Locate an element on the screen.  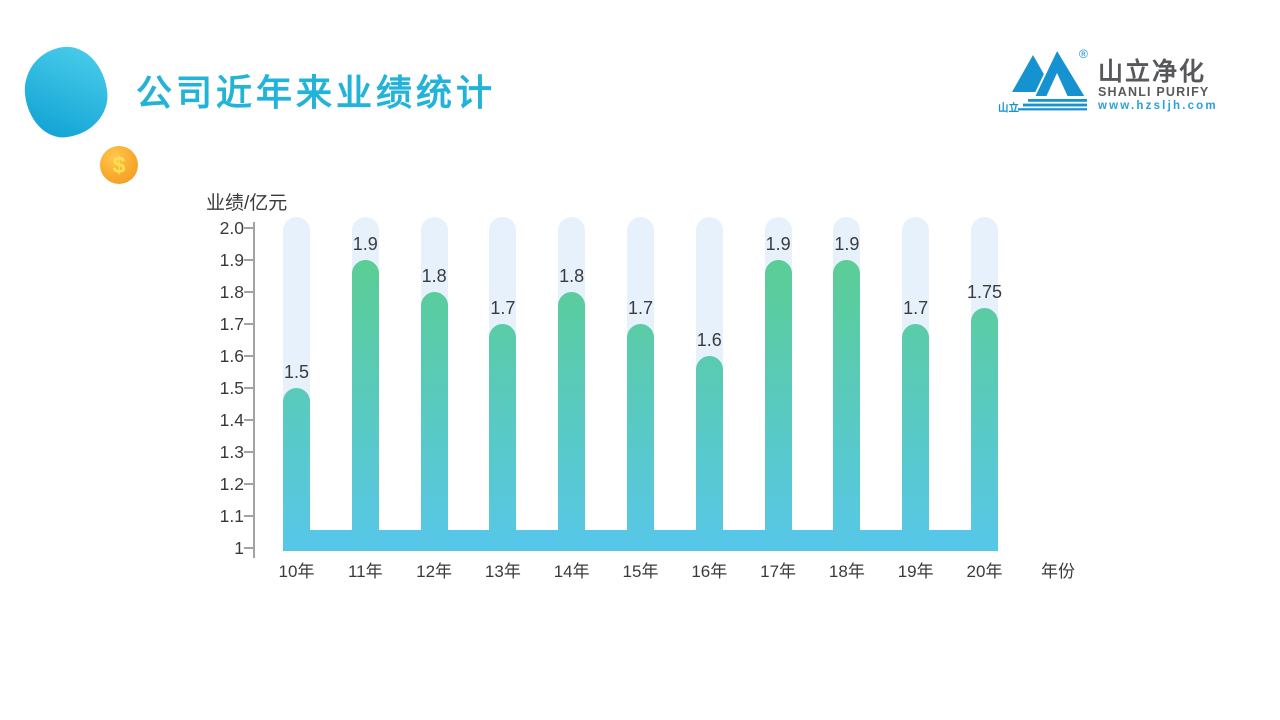
logo-text-block: 山立净化 SHANLI PURIFY www.hzsljh.com is located at coordinates (1178, 85).